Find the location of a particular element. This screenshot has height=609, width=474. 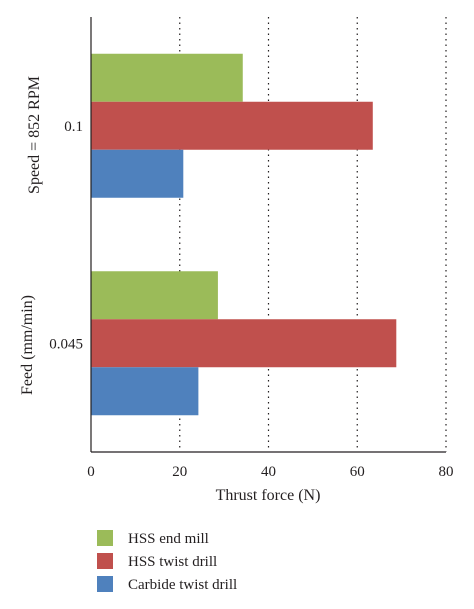

category-label: 0.1 is located at coordinates (73, 127).